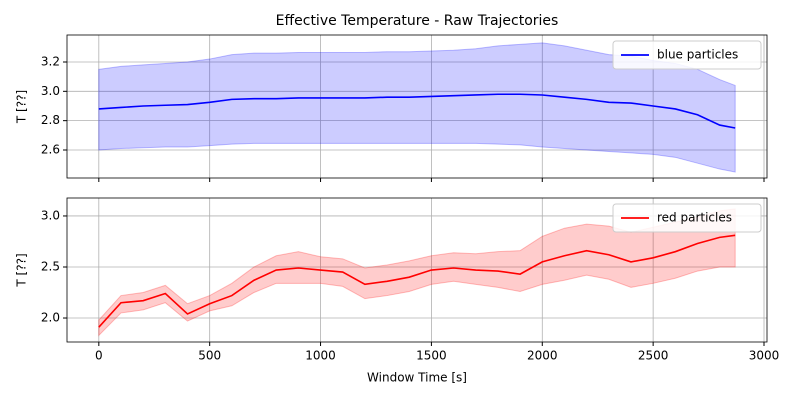 The width and height of the screenshot is (800, 400). Describe the element at coordinates (50, 61) in the screenshot. I see `y-tick-label: 3.2` at that location.